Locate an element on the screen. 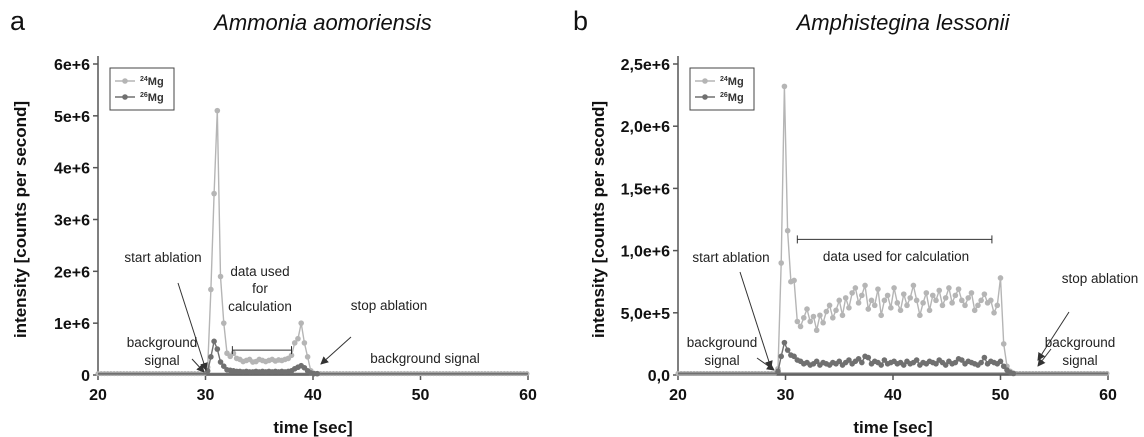 Image resolution: width=1144 pixels, height=437 pixels. background-points is located at coordinates (892, 373).